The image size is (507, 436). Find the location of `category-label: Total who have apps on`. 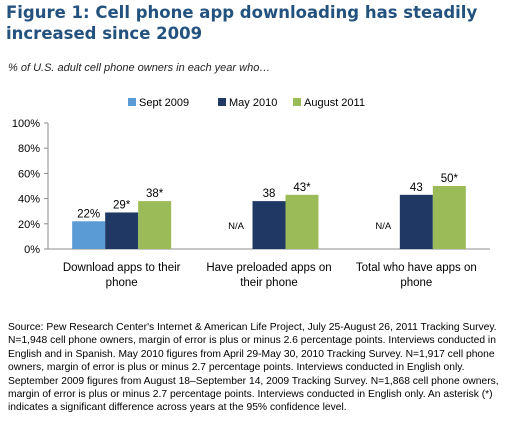

category-label: Total who have apps on is located at coordinates (416, 268).